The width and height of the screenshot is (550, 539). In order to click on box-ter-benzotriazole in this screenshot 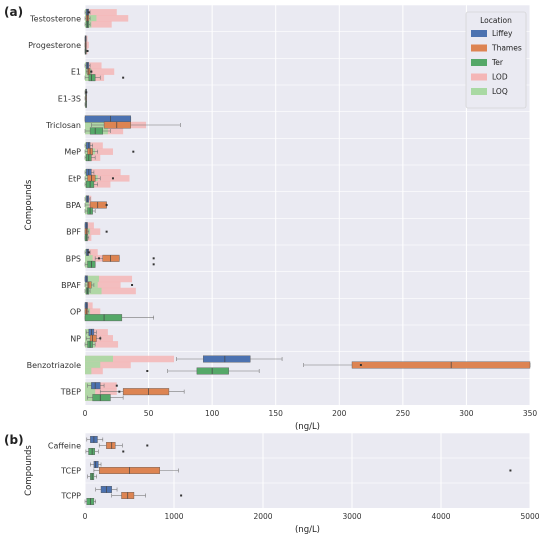, I will do `click(212, 371)`.